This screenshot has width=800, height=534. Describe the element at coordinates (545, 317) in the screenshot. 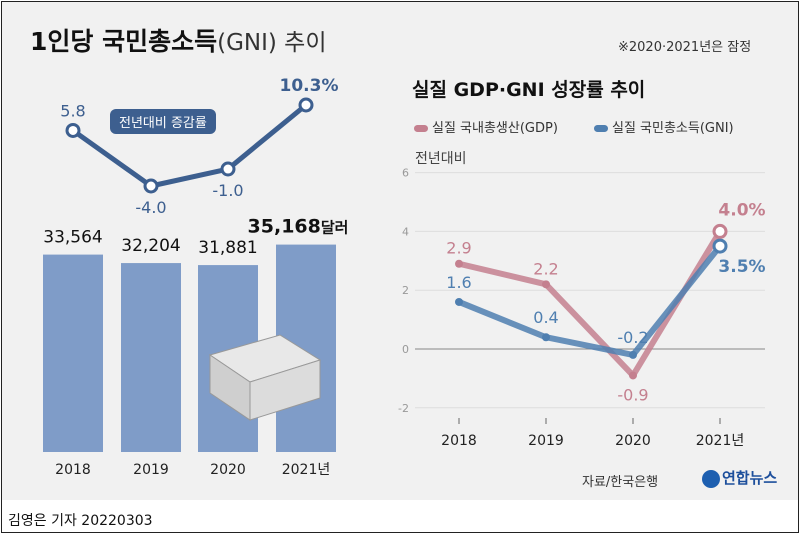

I see `series-data-label: 0.4` at that location.